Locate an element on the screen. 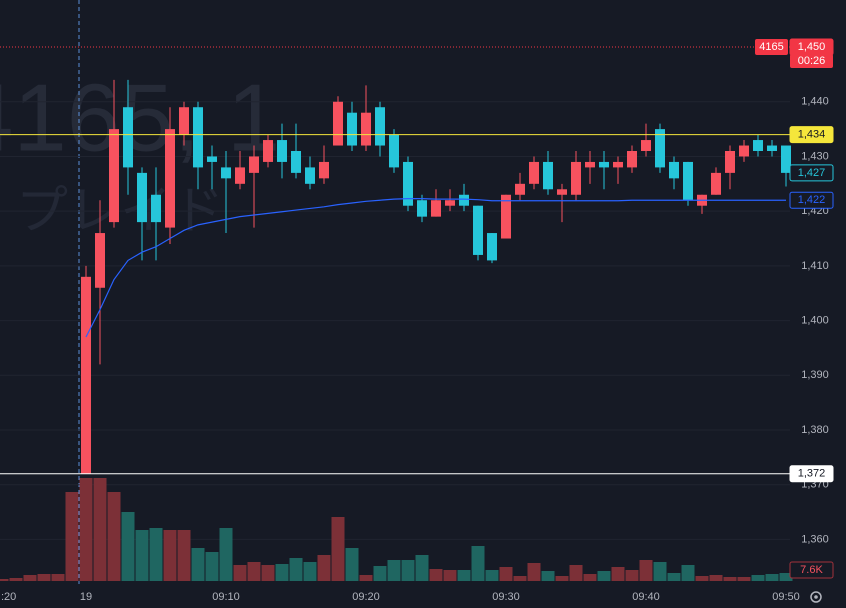  symbol-box is located at coordinates (771, 47).